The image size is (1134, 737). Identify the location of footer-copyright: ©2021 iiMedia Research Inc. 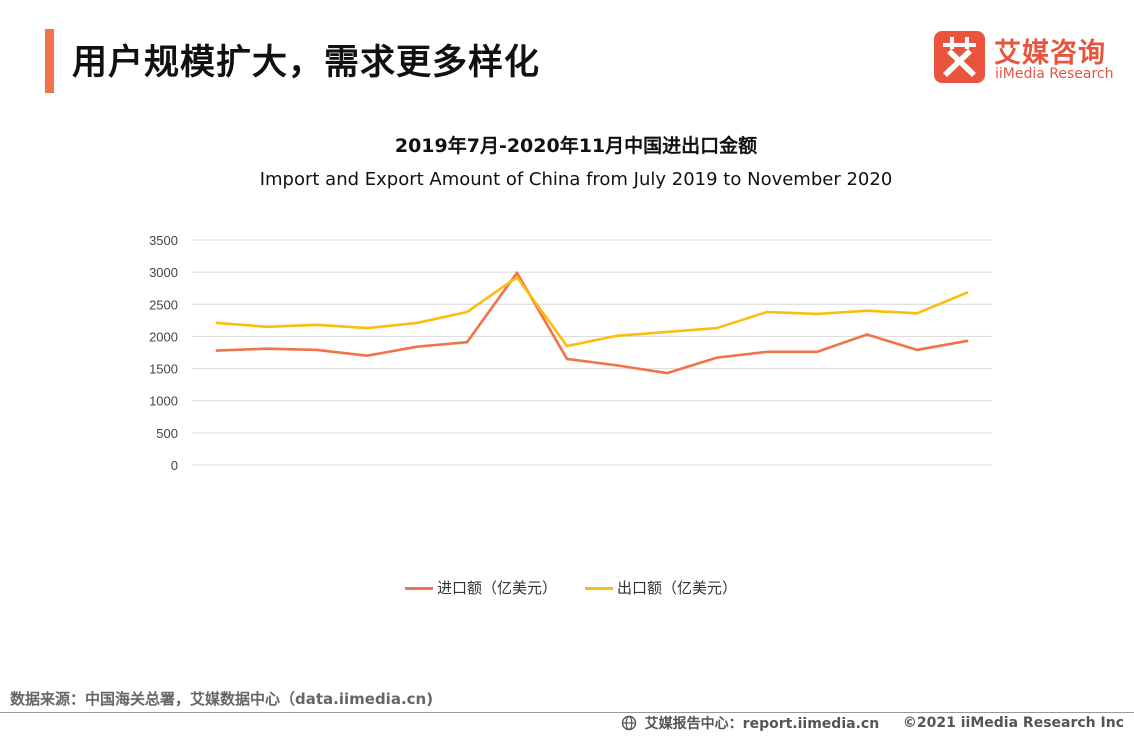
(1013, 723).